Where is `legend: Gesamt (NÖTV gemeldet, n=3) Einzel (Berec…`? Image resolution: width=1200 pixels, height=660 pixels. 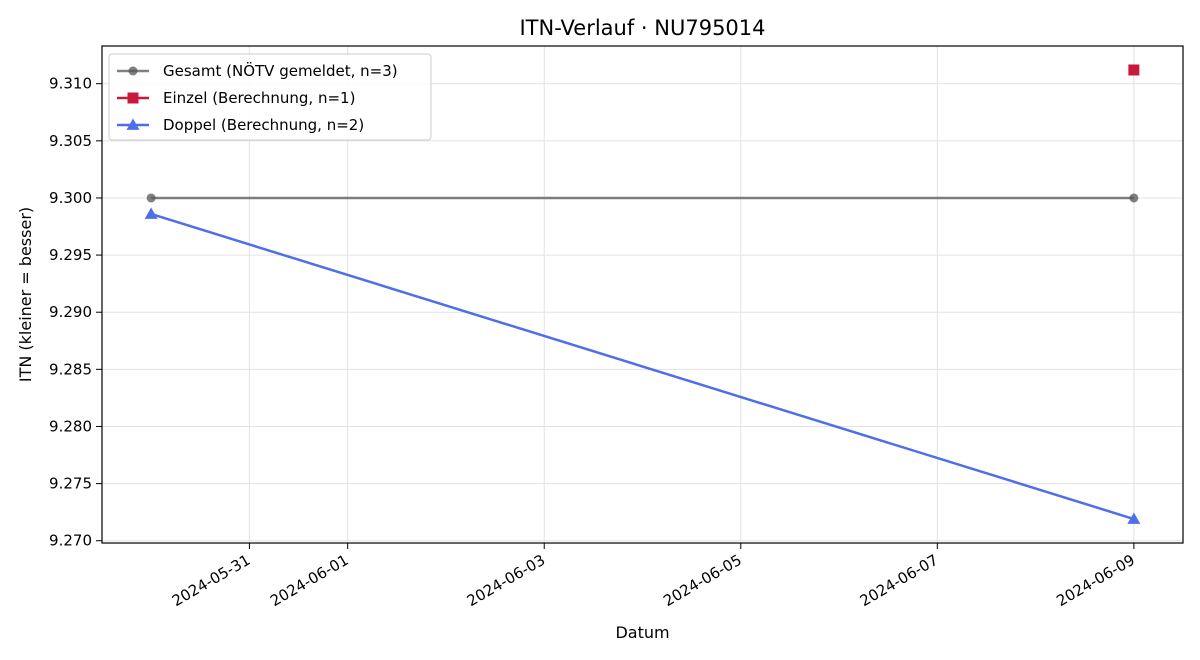 legend: Gesamt (NÖTV gemeldet, n=3) Einzel (Berec… is located at coordinates (270, 97).